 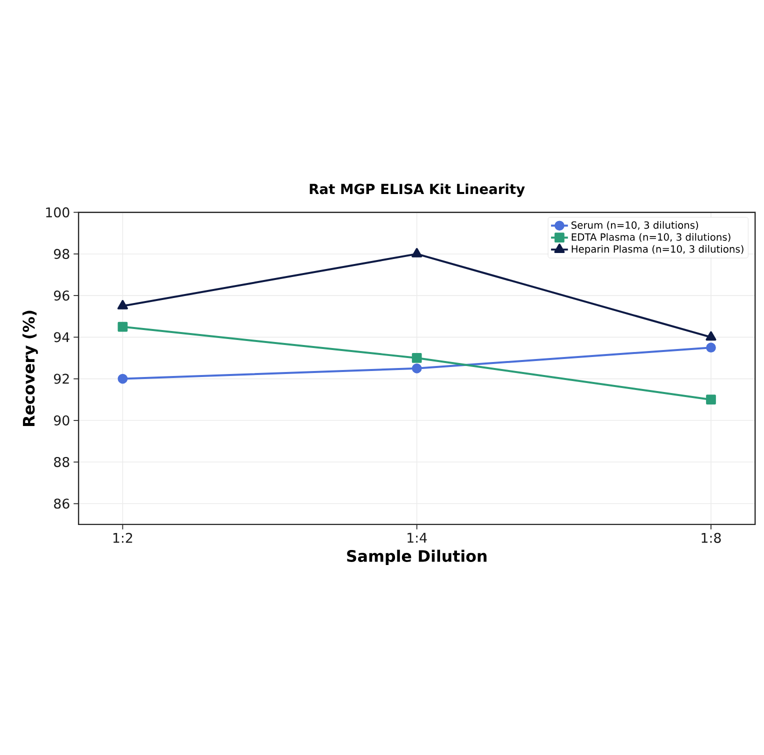 I want to click on x-axis-title: Sample Dilution, so click(x=416, y=558).